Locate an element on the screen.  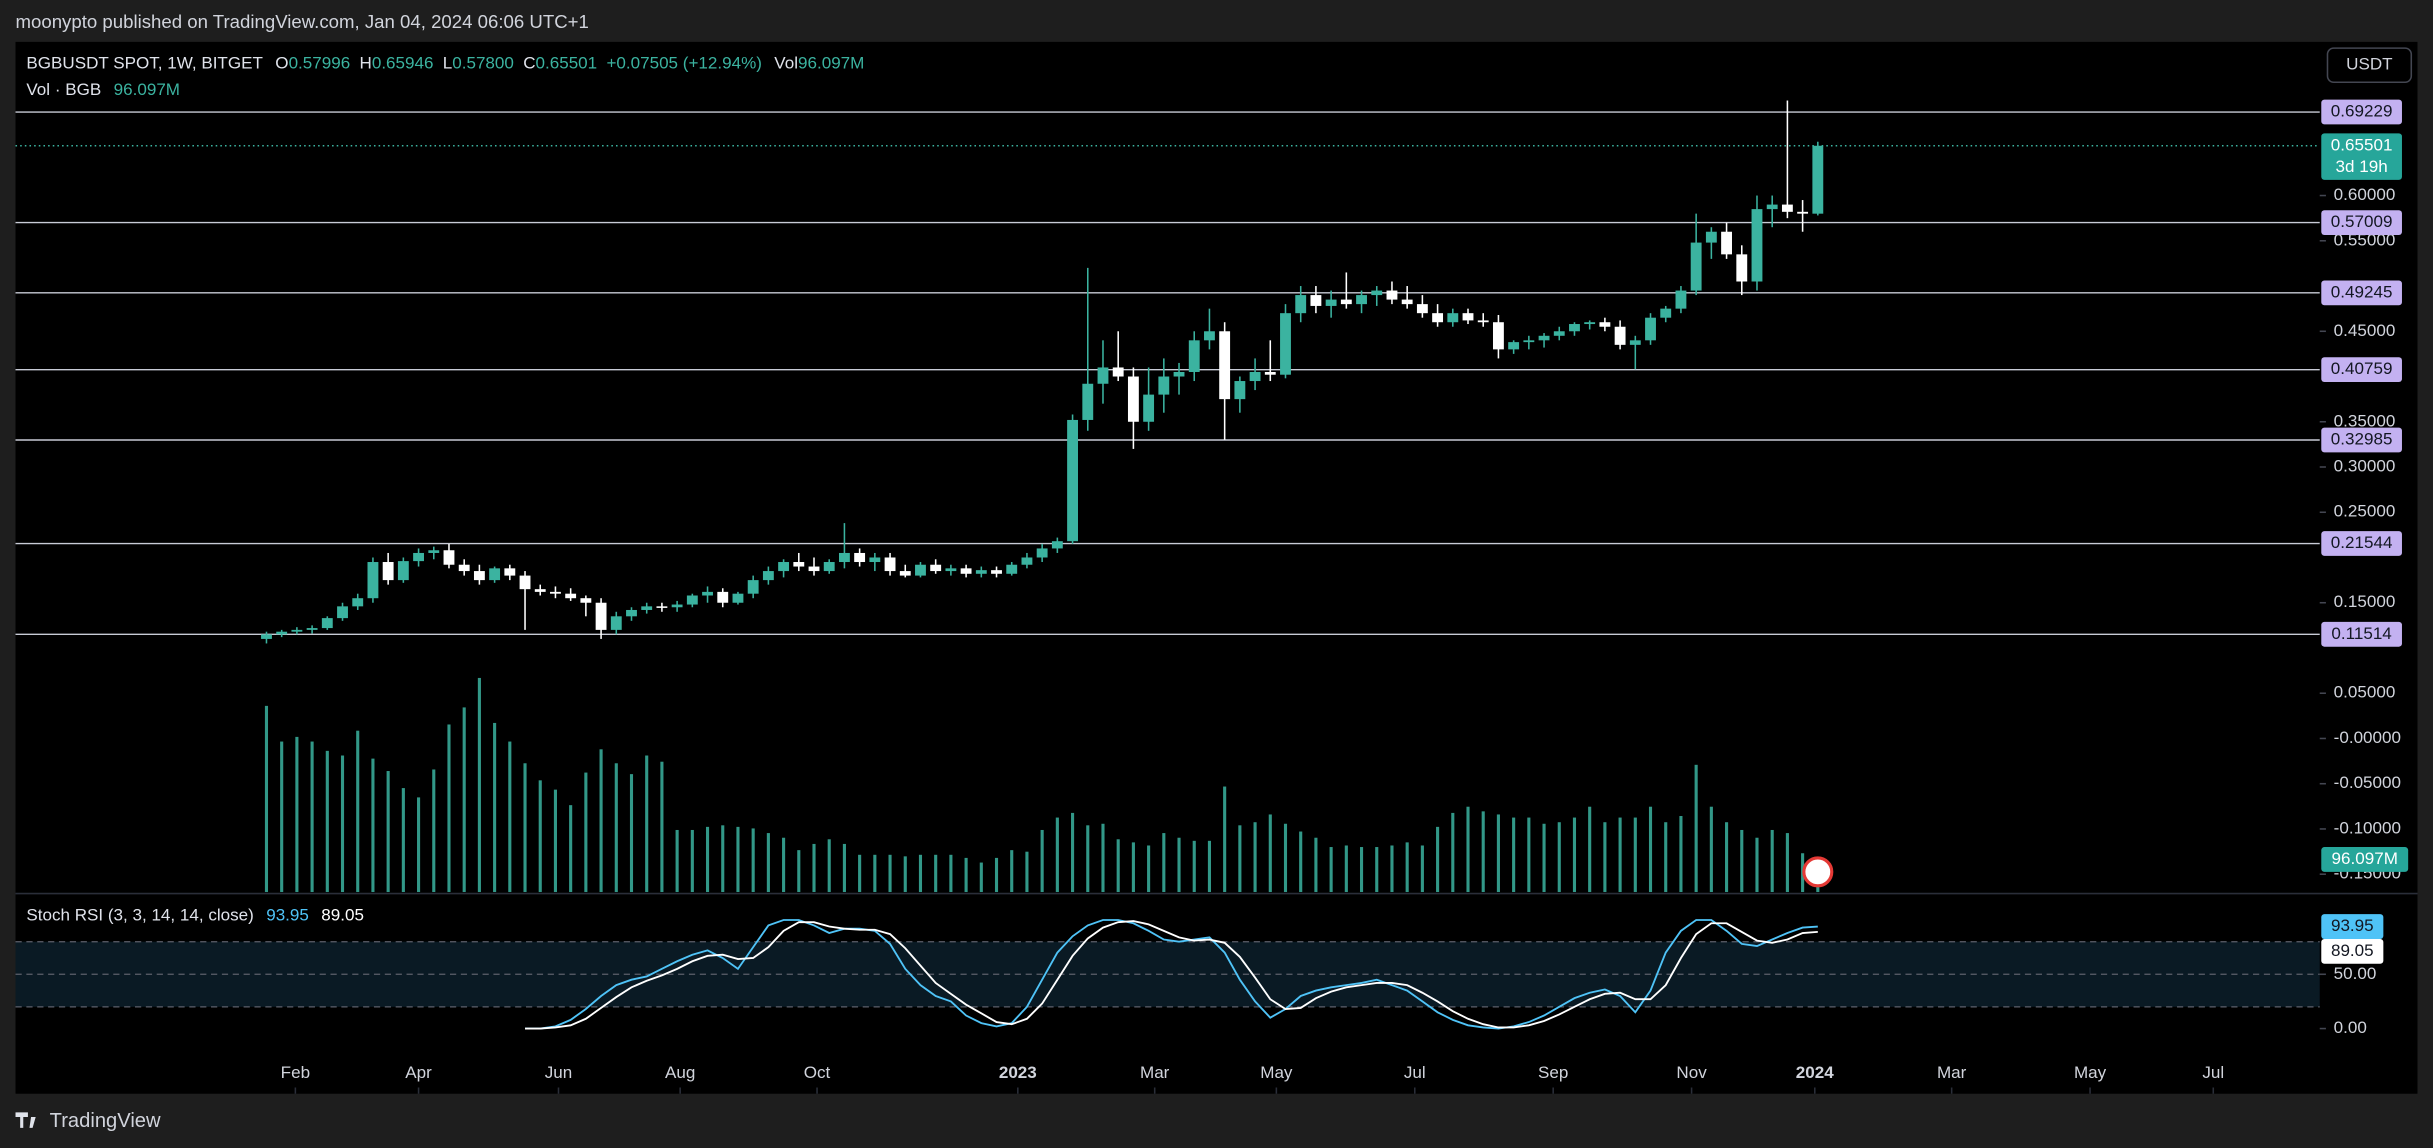
symbol: BGBUSDT SPOT, 1W, BITGET is located at coordinates (144, 62).